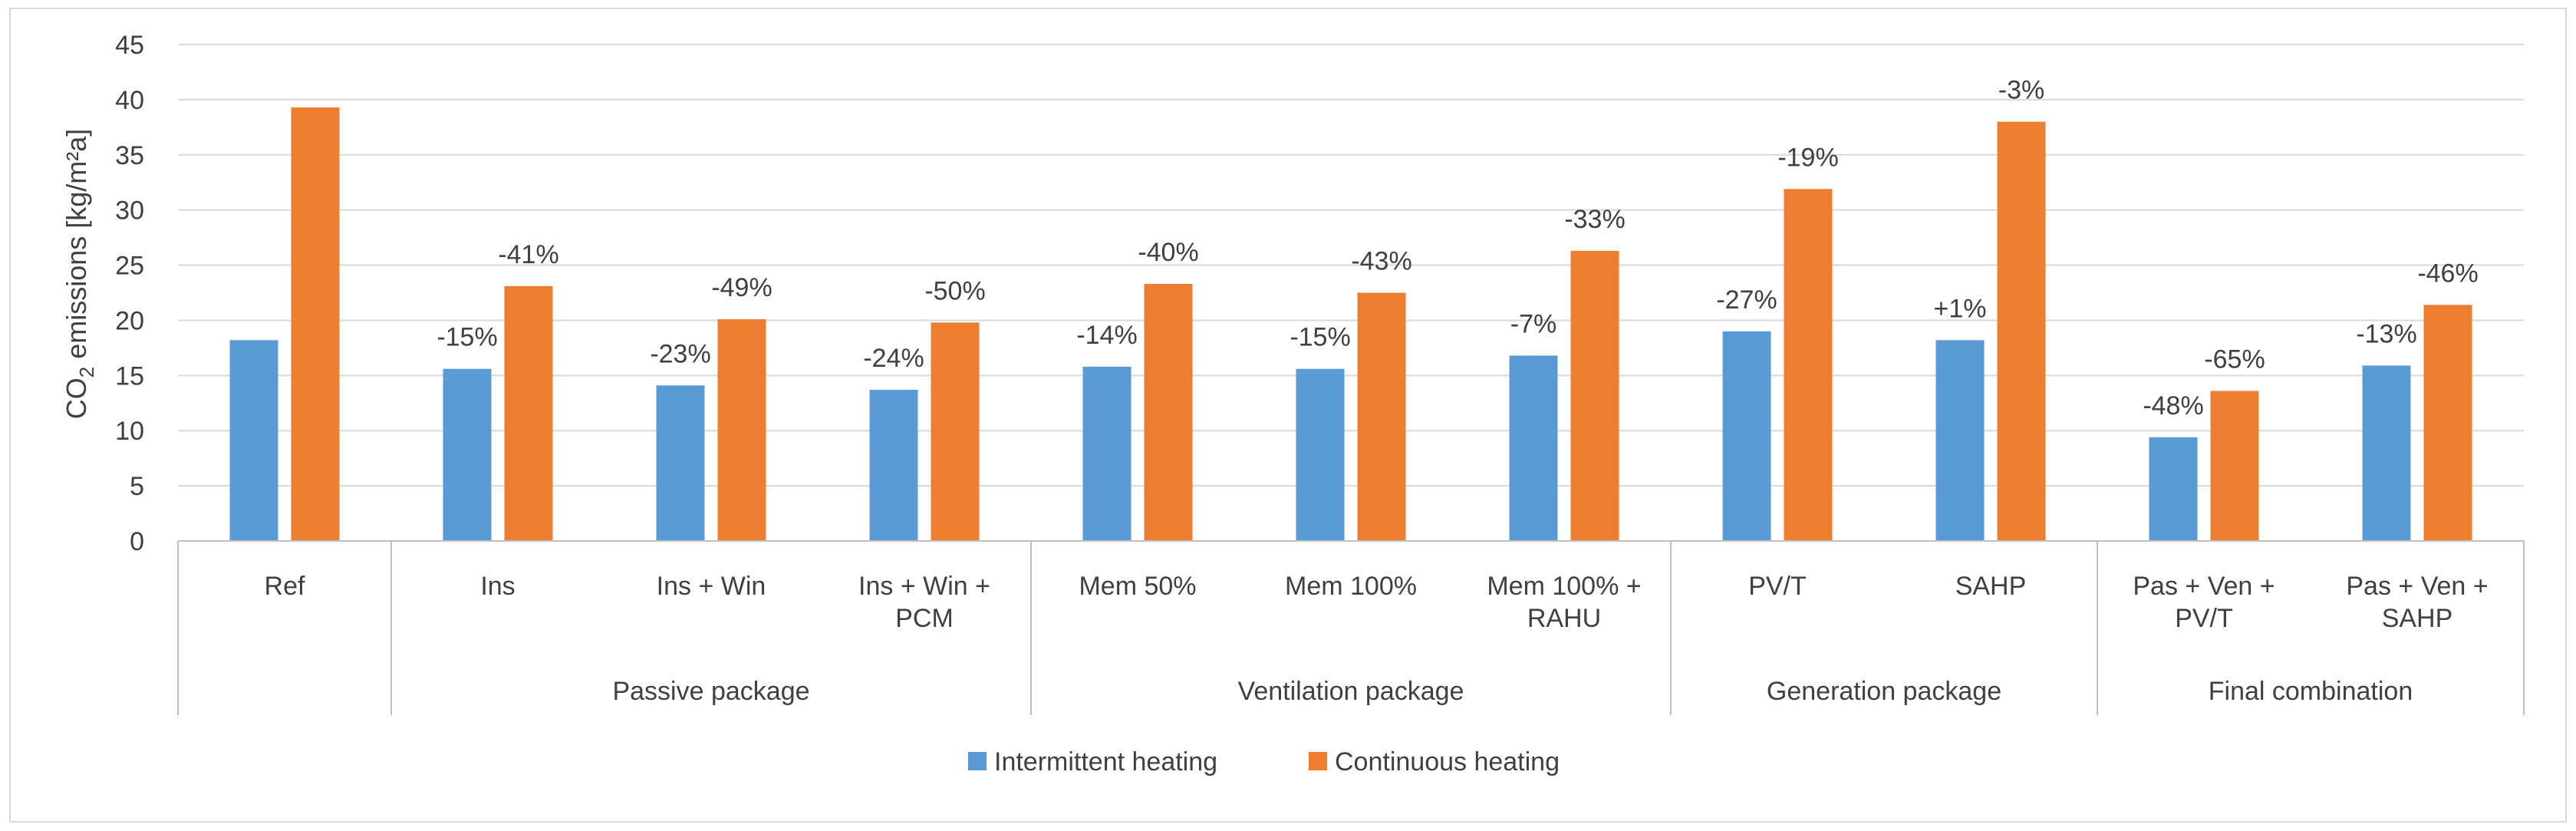 This screenshot has width=2576, height=831. Describe the element at coordinates (1137, 586) in the screenshot. I see `x-tick-label: Mem 50%` at that location.